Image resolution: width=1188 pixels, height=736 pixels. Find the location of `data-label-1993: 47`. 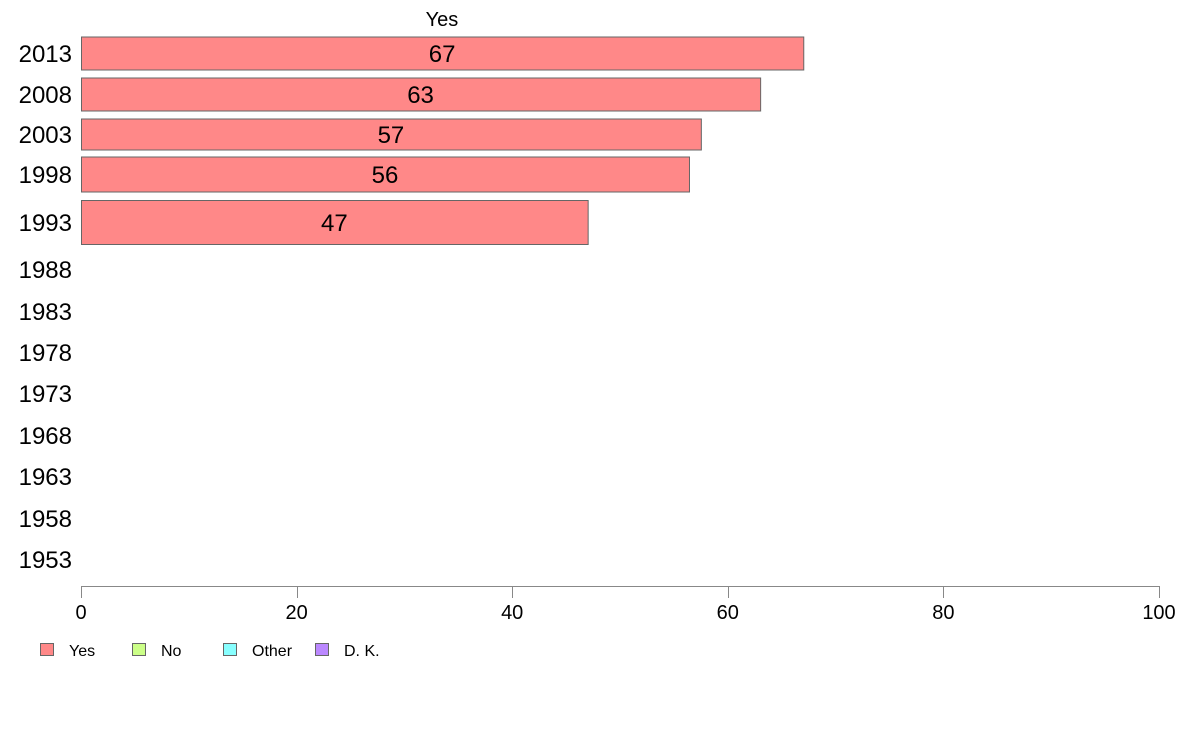

data-label-1993: 47 is located at coordinates (334, 223).